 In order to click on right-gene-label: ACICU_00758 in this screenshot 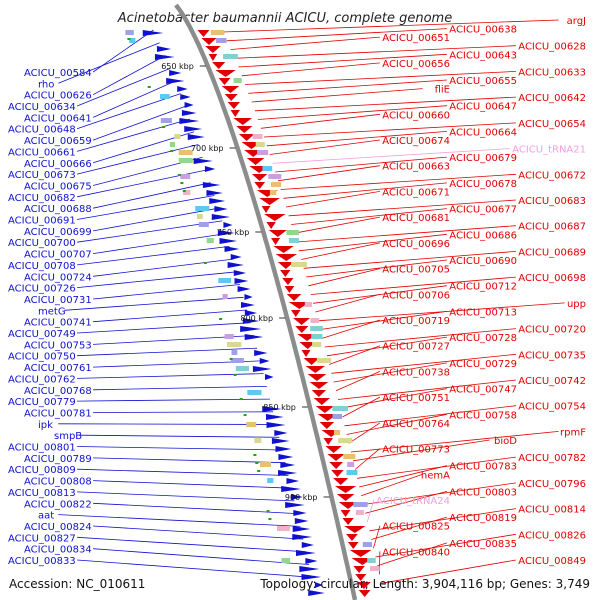, I will do `click(483, 415)`.